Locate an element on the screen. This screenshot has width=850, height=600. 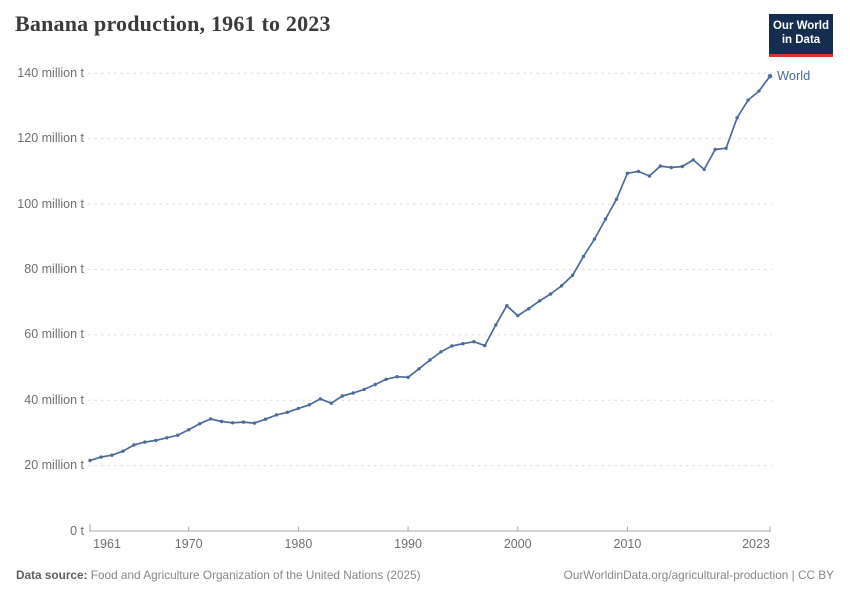
y-tick-label: 0 t is located at coordinates (77, 530).